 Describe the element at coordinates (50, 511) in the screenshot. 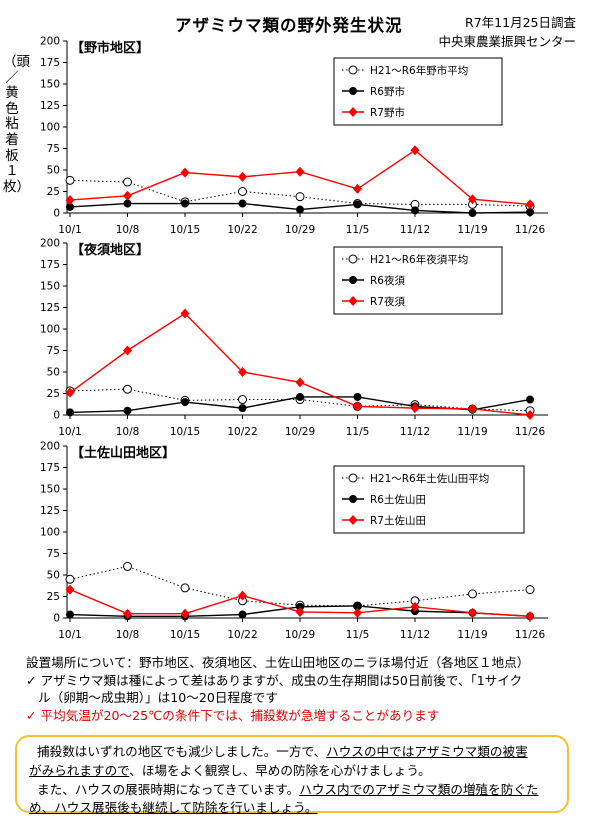

I see `y-tick-label: 125` at that location.